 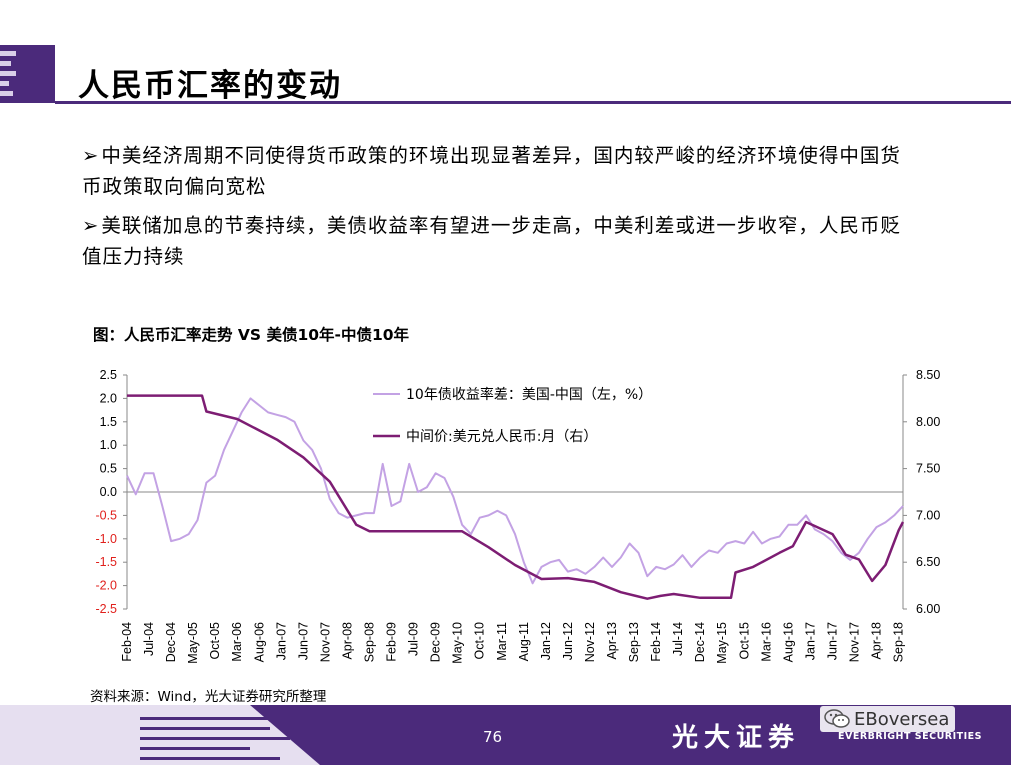 What do you see at coordinates (193, 643) in the screenshot?
I see `x-tick-label: May-05` at bounding box center [193, 643].